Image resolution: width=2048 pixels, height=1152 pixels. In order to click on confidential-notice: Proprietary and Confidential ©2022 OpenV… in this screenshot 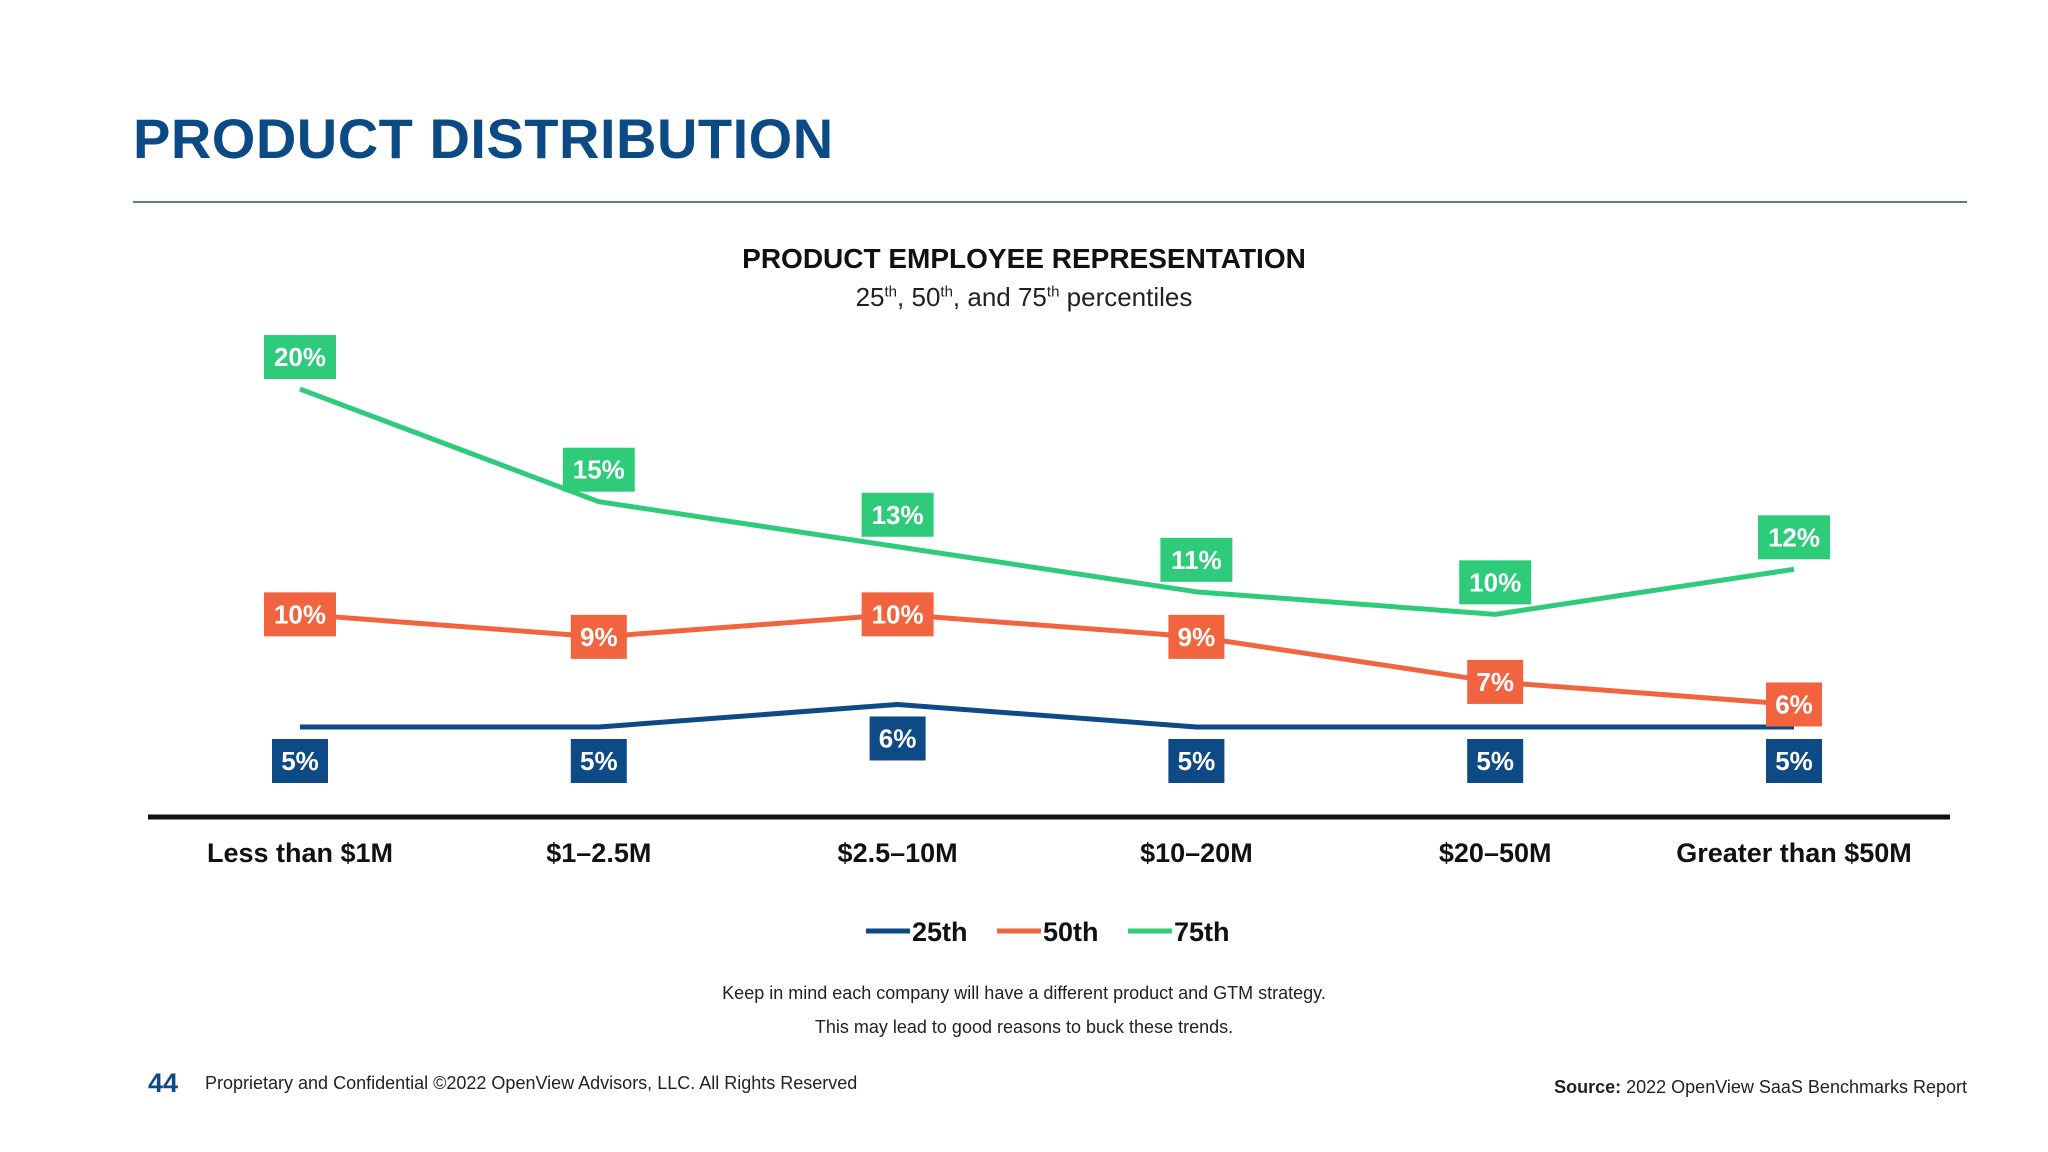, I will do `click(531, 1083)`.